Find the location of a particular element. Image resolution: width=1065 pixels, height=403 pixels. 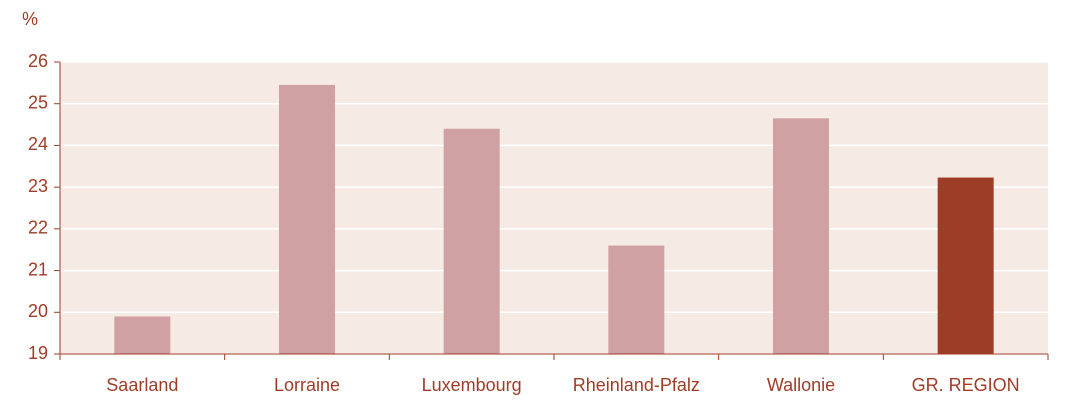

y-tick-label: 25 is located at coordinates (38, 102).